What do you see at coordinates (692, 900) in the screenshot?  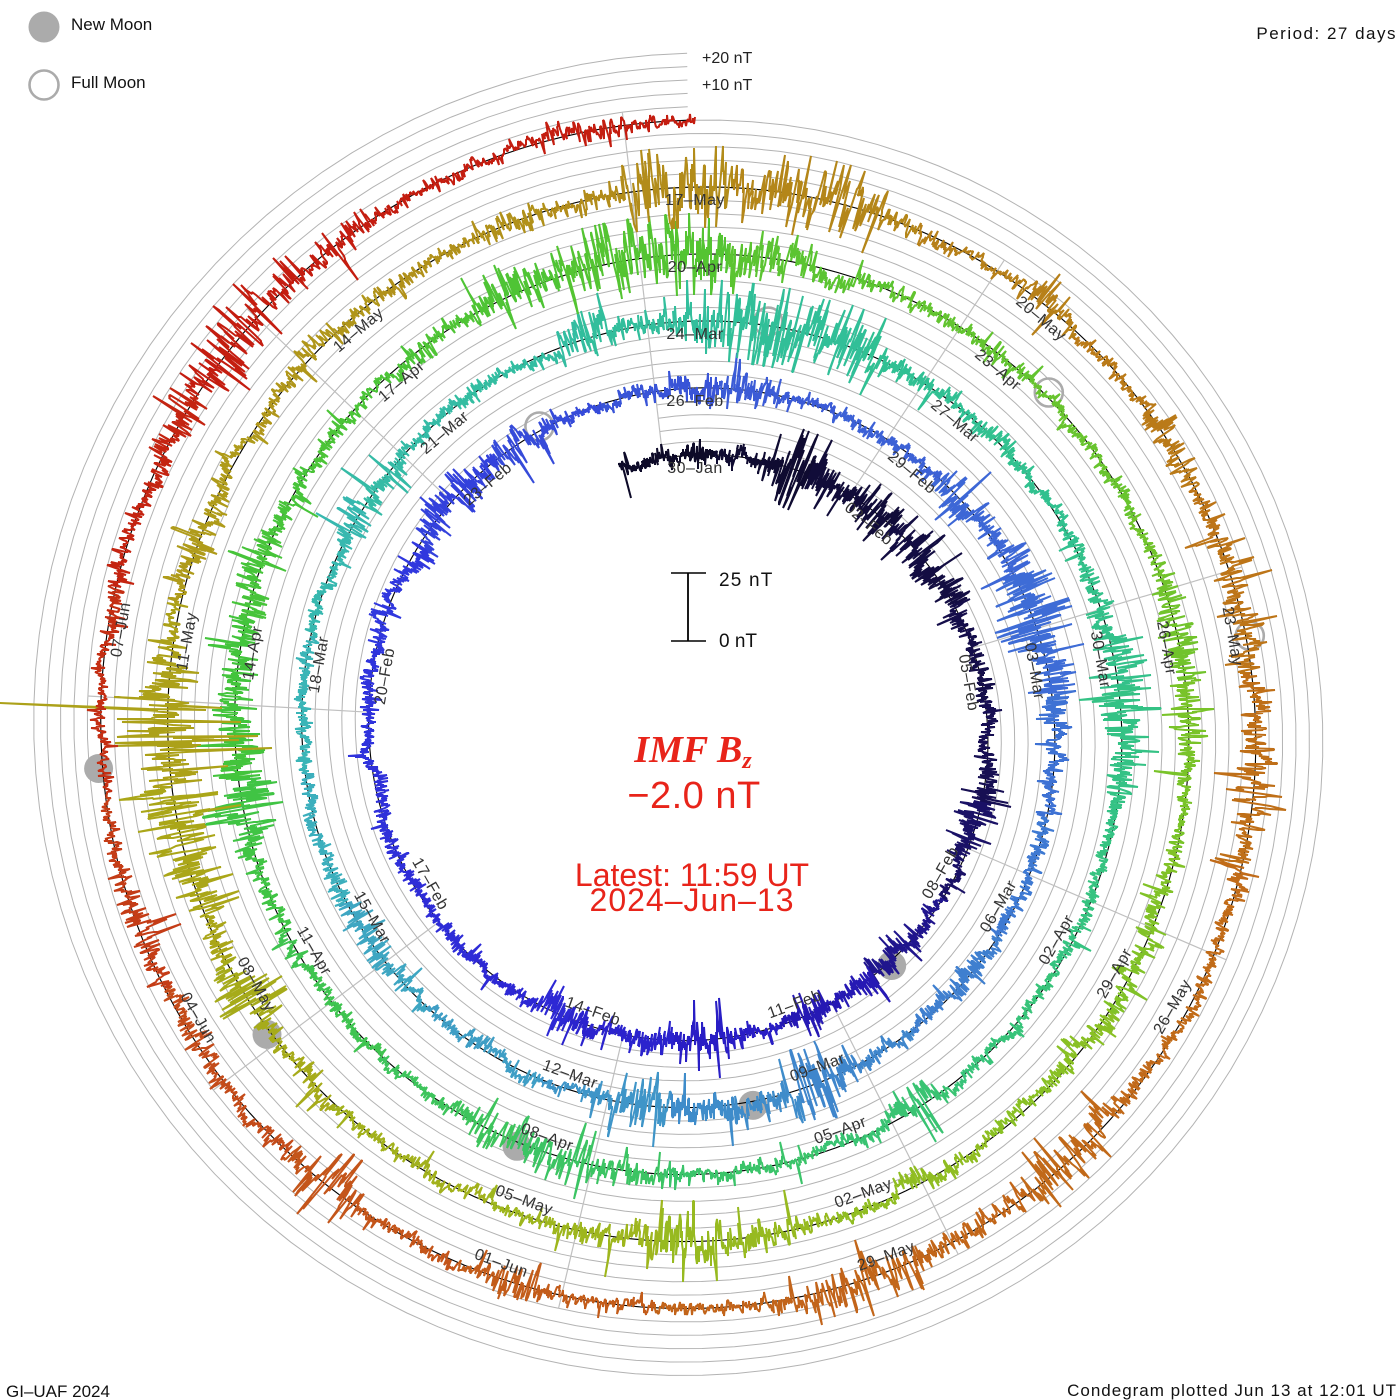 I see `svg-text: 2024–Jun–13` at bounding box center [692, 900].